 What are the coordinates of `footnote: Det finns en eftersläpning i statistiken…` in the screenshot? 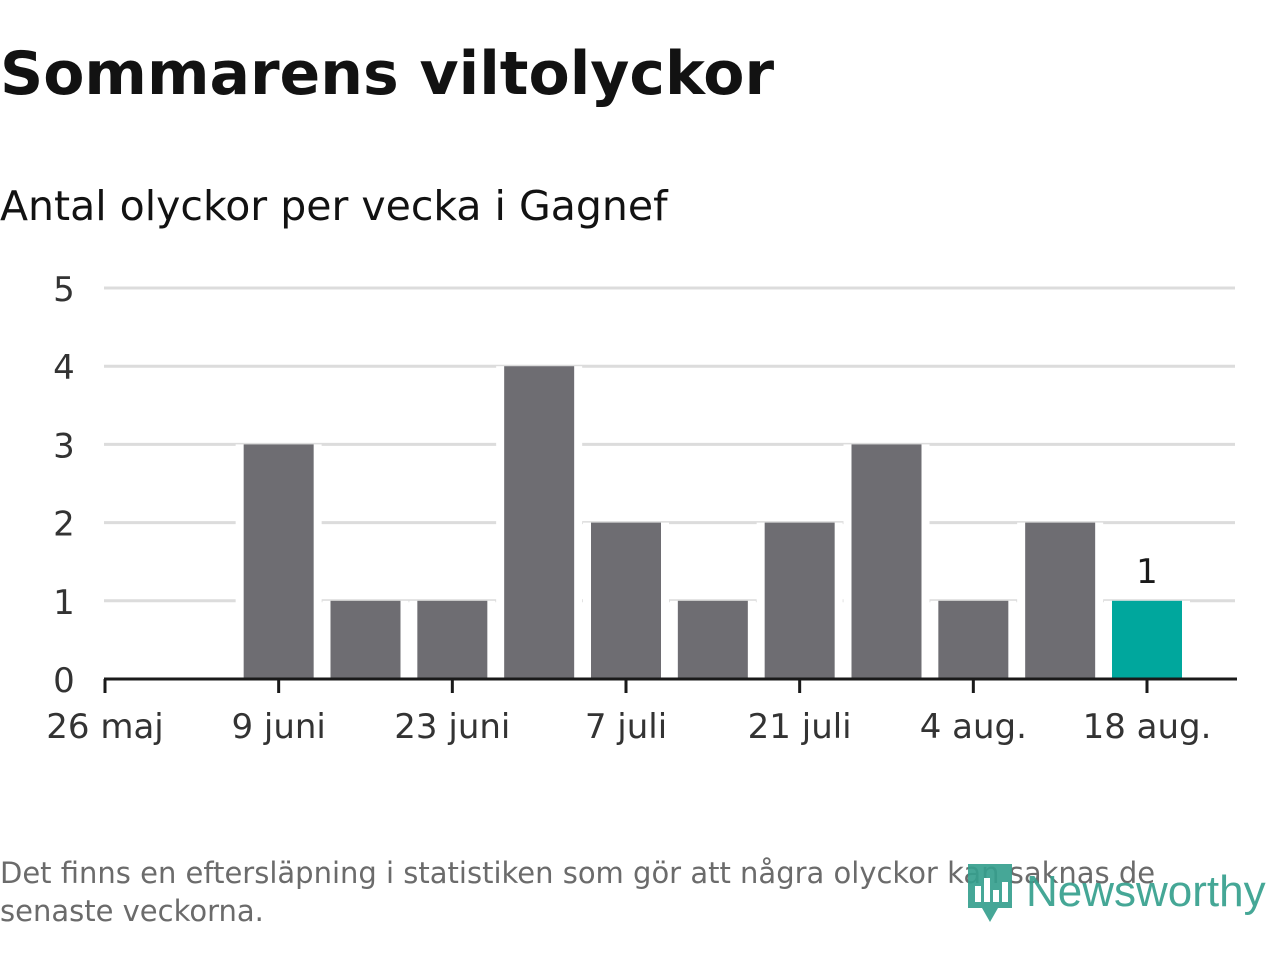 It's located at (578, 892).